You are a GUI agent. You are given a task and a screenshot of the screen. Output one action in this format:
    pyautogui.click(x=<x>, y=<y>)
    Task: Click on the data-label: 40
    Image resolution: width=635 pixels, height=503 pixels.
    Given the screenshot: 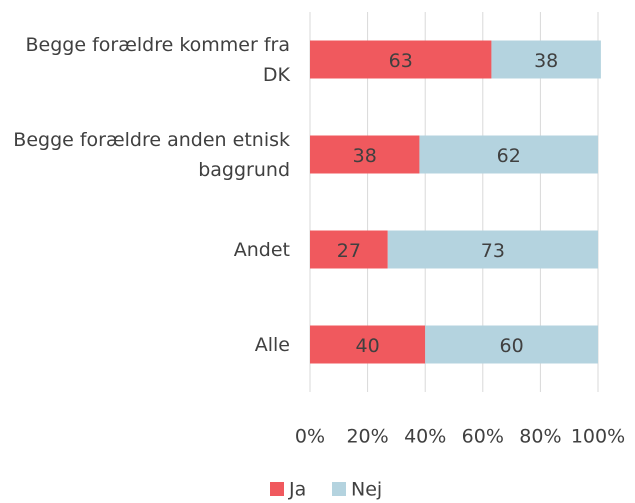 What is the action you would take?
    pyautogui.click(x=368, y=346)
    